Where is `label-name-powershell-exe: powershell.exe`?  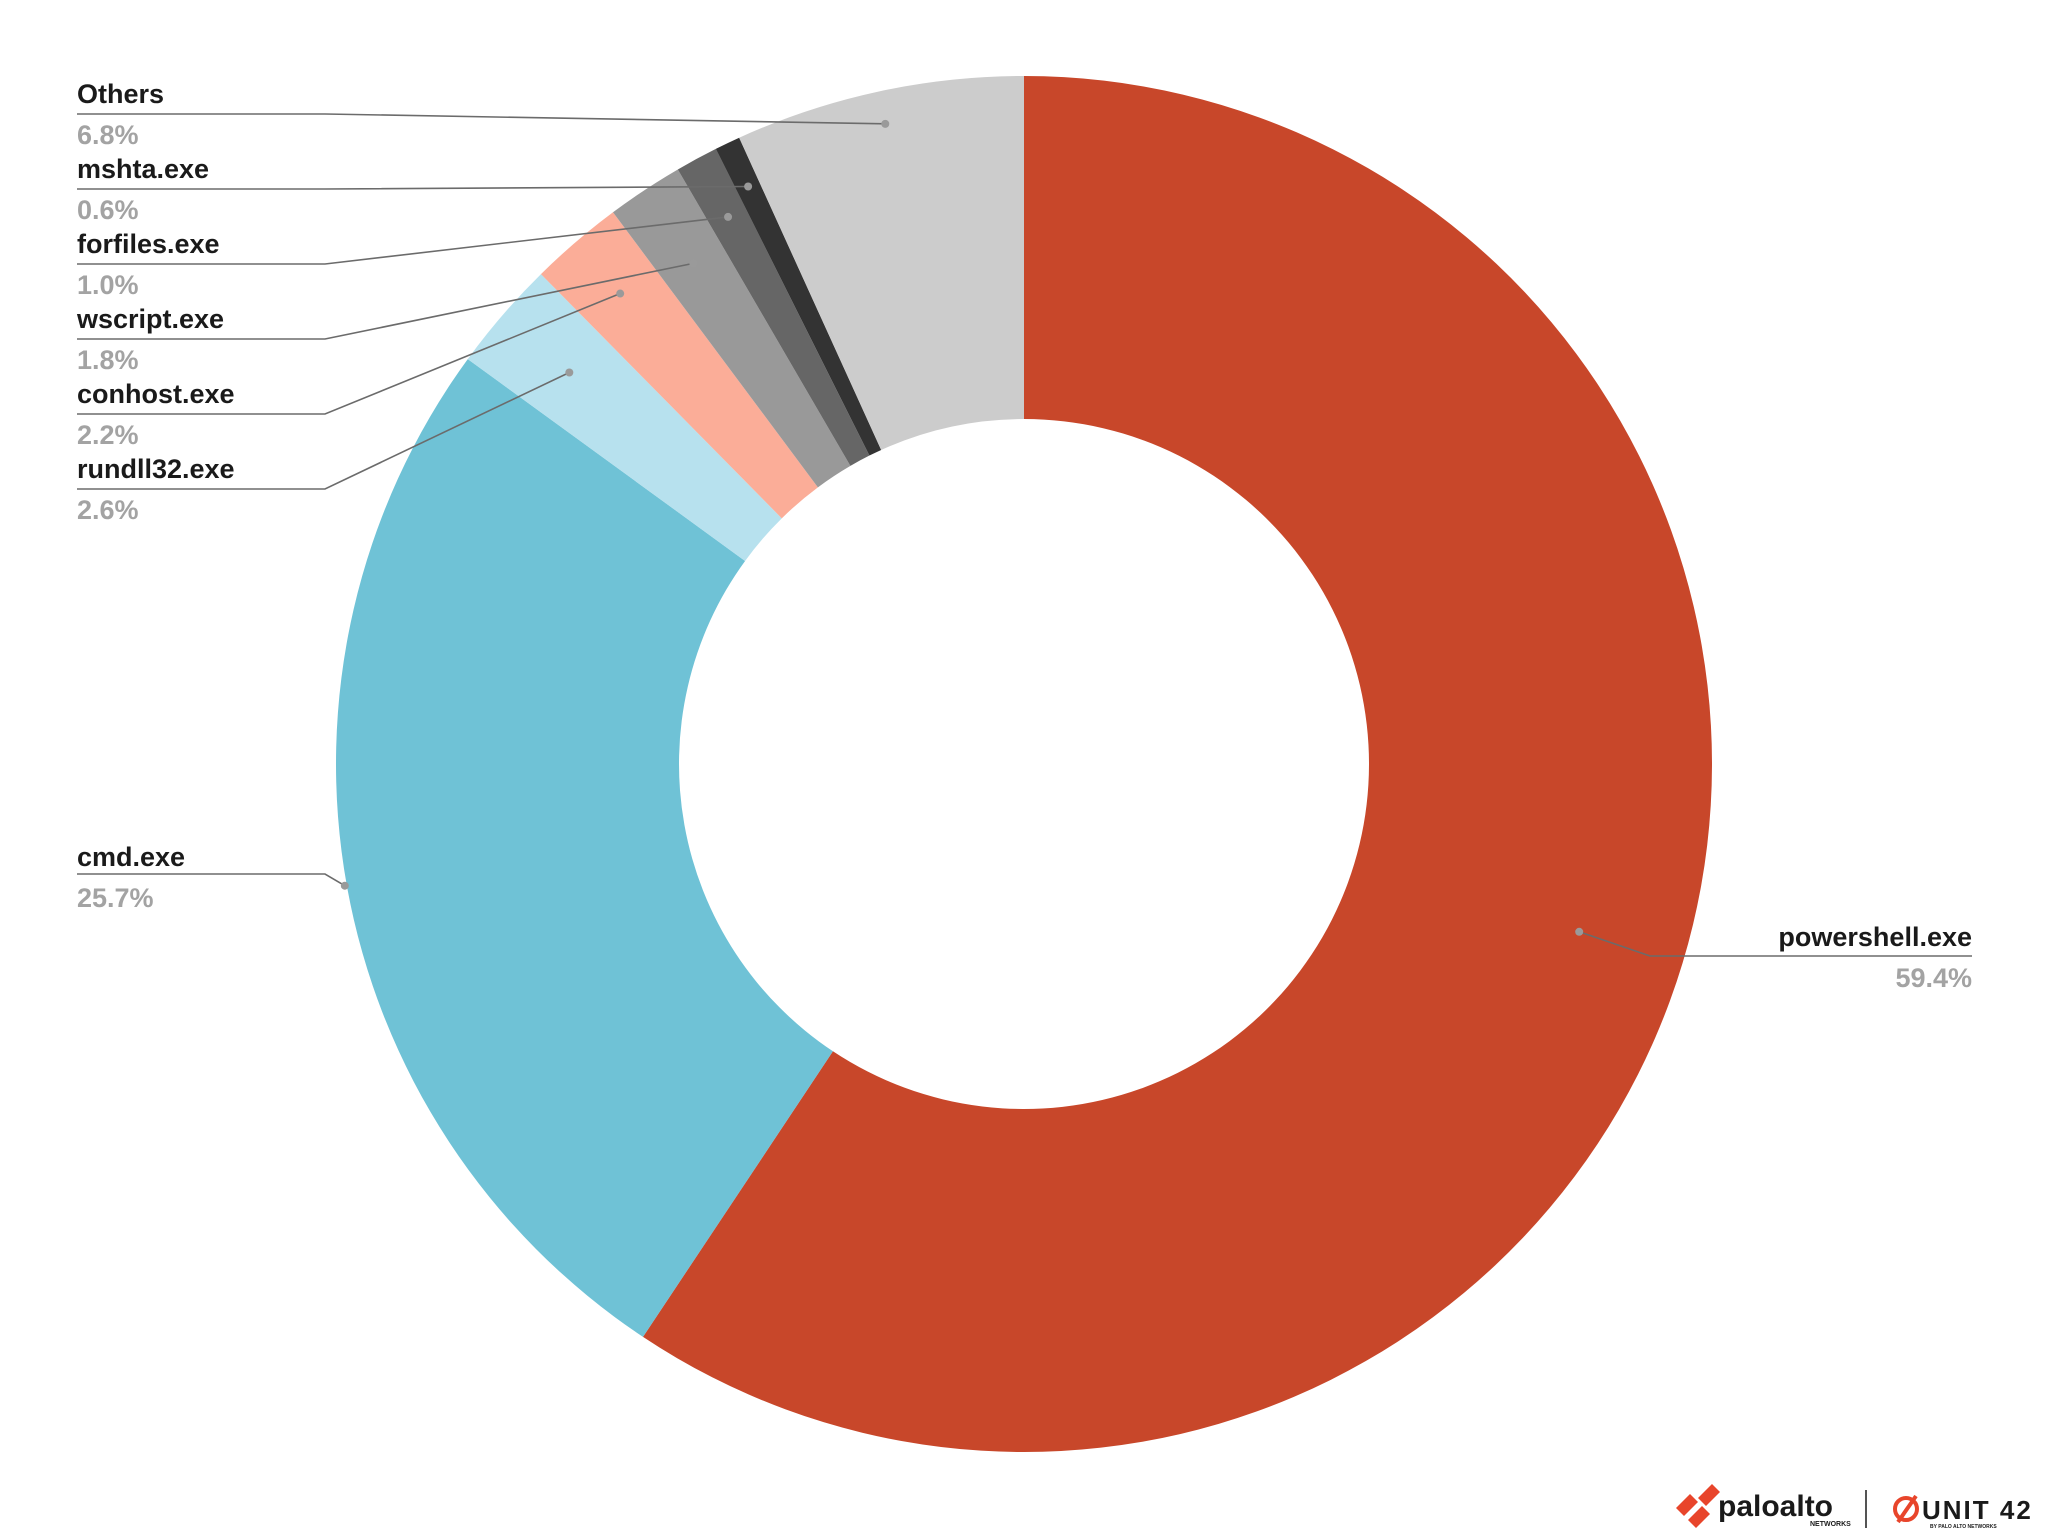 label-name-powershell-exe: powershell.exe is located at coordinates (1875, 937).